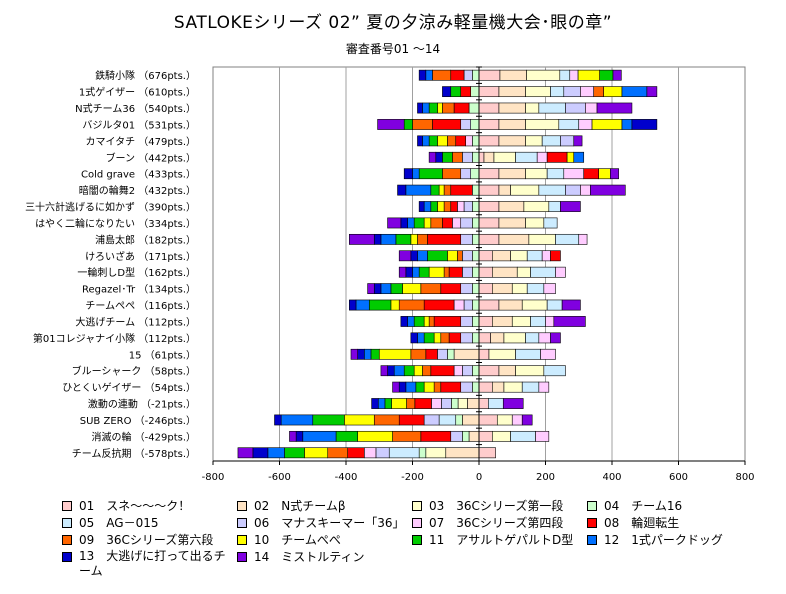 The width and height of the screenshot is (786, 594). I want to click on legend-label: 11 アサルトゲパルトD型, so click(501, 540).